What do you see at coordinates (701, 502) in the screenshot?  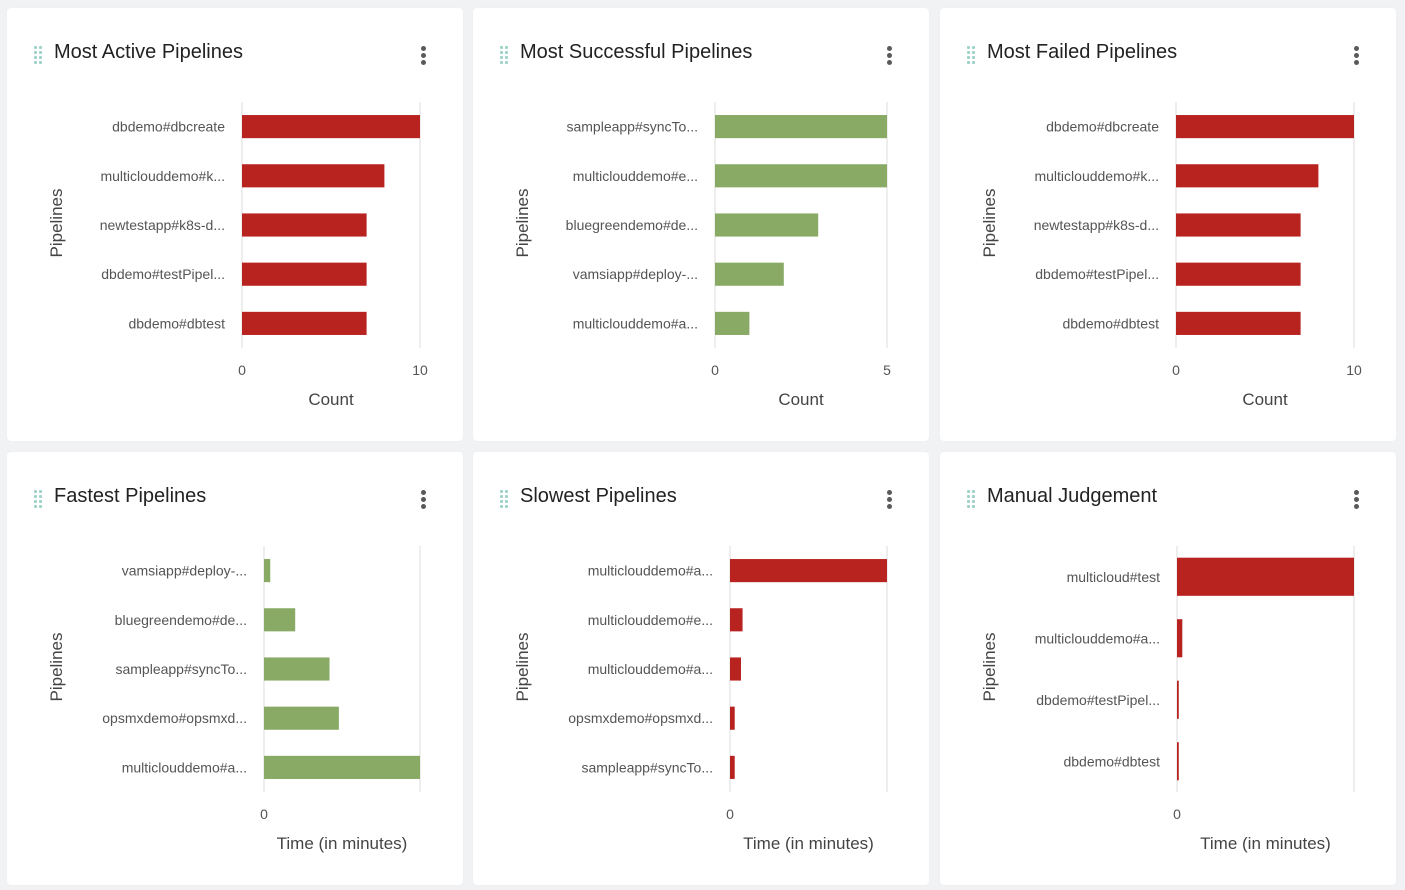 I see `card-header: Slowest Pipelines` at bounding box center [701, 502].